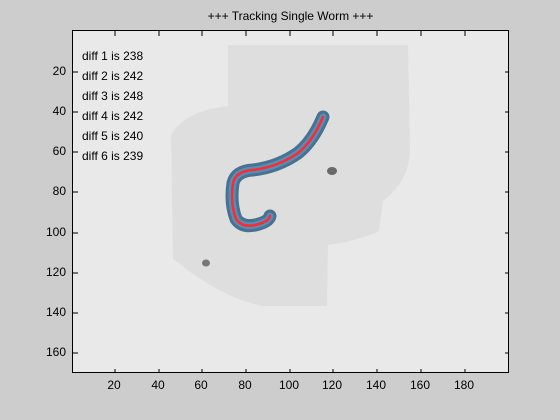 This screenshot has width=560, height=420. Describe the element at coordinates (332, 385) in the screenshot. I see `x-tick-label: 120` at that location.